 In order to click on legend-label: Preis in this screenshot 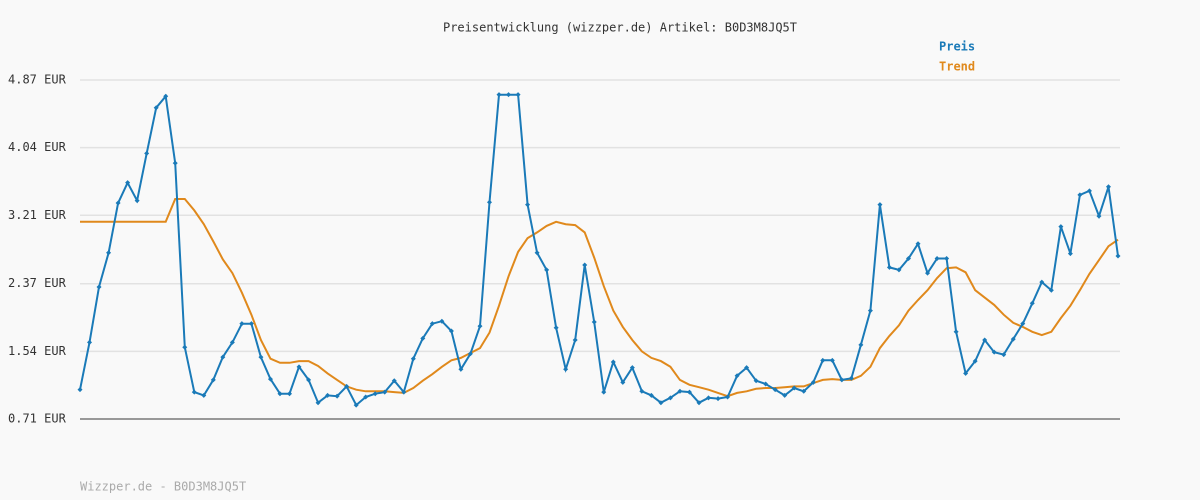, I will do `click(957, 47)`.